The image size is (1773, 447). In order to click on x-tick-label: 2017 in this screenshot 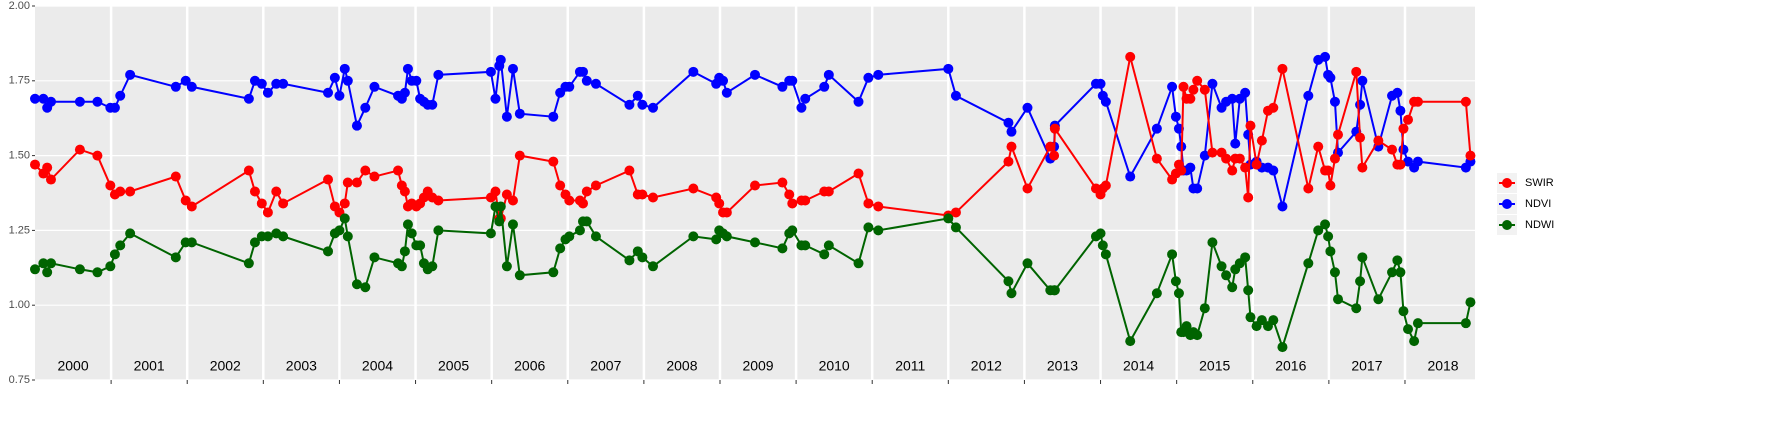, I will do `click(1366, 366)`.